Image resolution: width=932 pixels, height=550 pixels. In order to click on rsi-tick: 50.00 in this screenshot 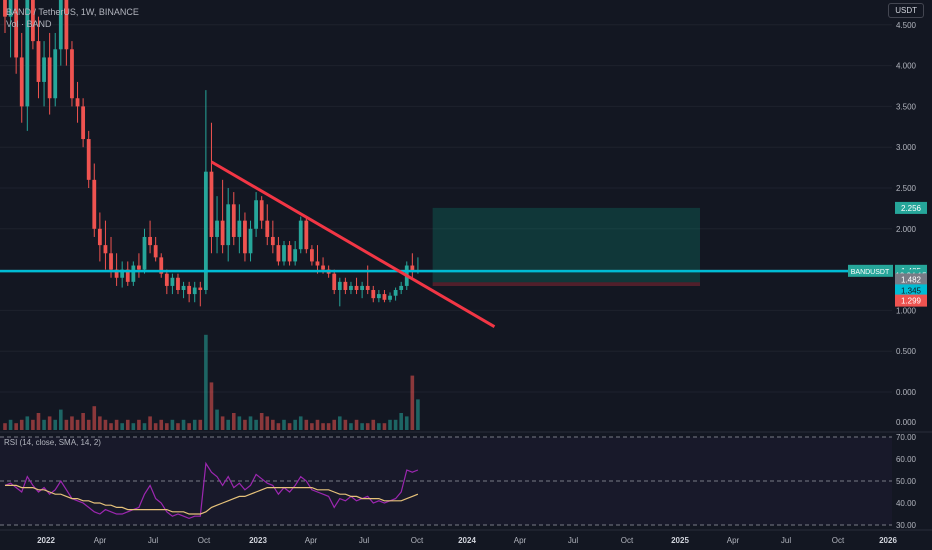, I will do `click(906, 481)`.